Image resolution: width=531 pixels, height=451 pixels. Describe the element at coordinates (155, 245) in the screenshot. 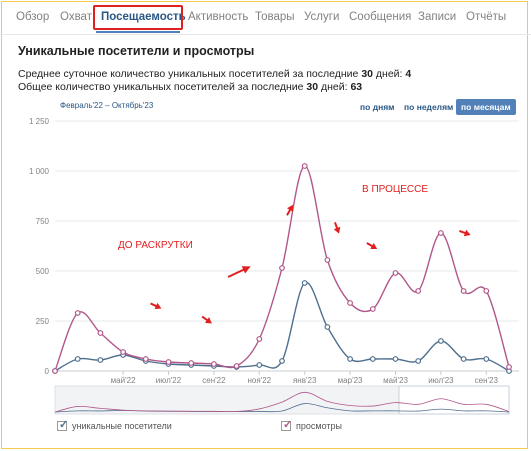

I see `annotation-before: ДО РАСКРУТКИ` at that location.